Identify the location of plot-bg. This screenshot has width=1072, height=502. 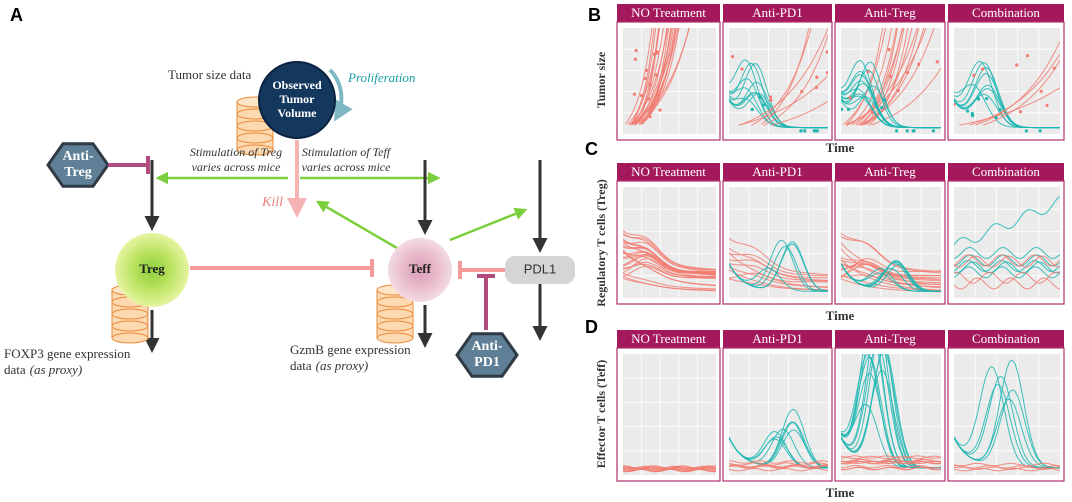
(778, 81).